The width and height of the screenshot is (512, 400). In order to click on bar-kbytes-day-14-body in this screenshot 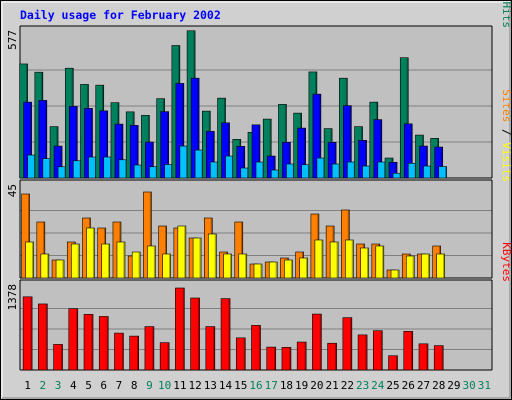, I will do `click(225, 334)`.